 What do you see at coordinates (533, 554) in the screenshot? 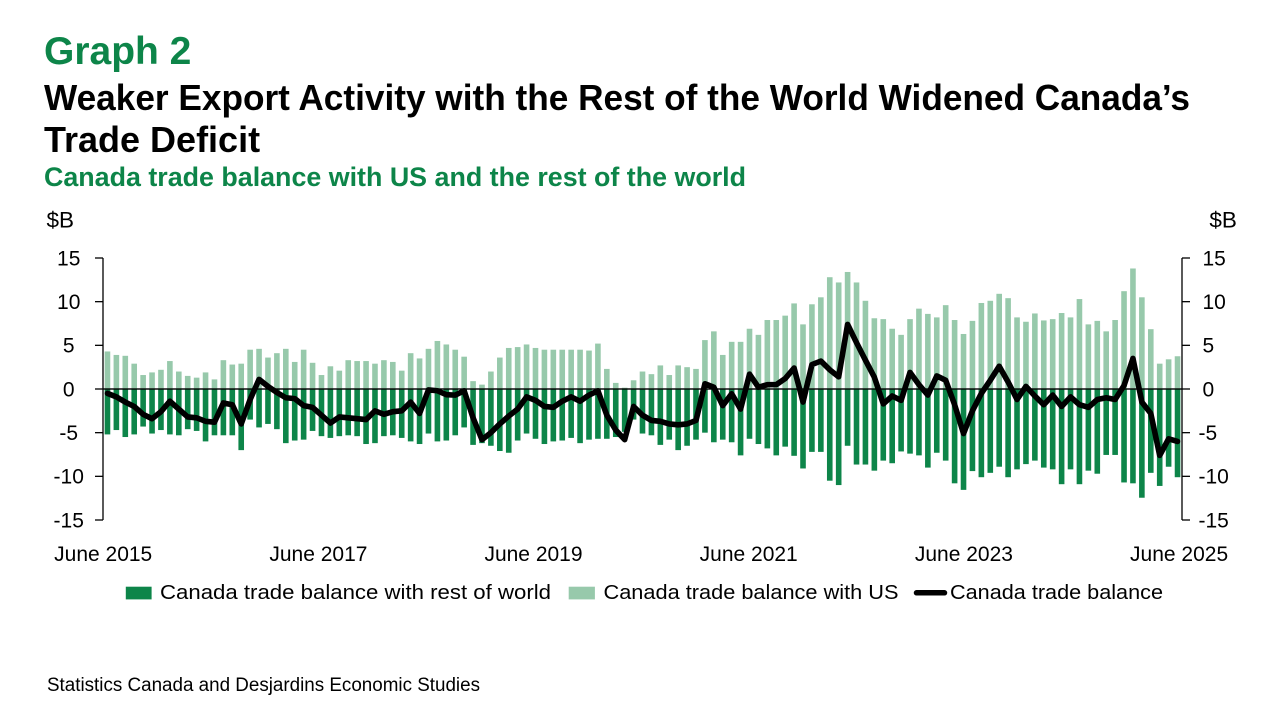
I see `svg-text: June 2019` at bounding box center [533, 554].